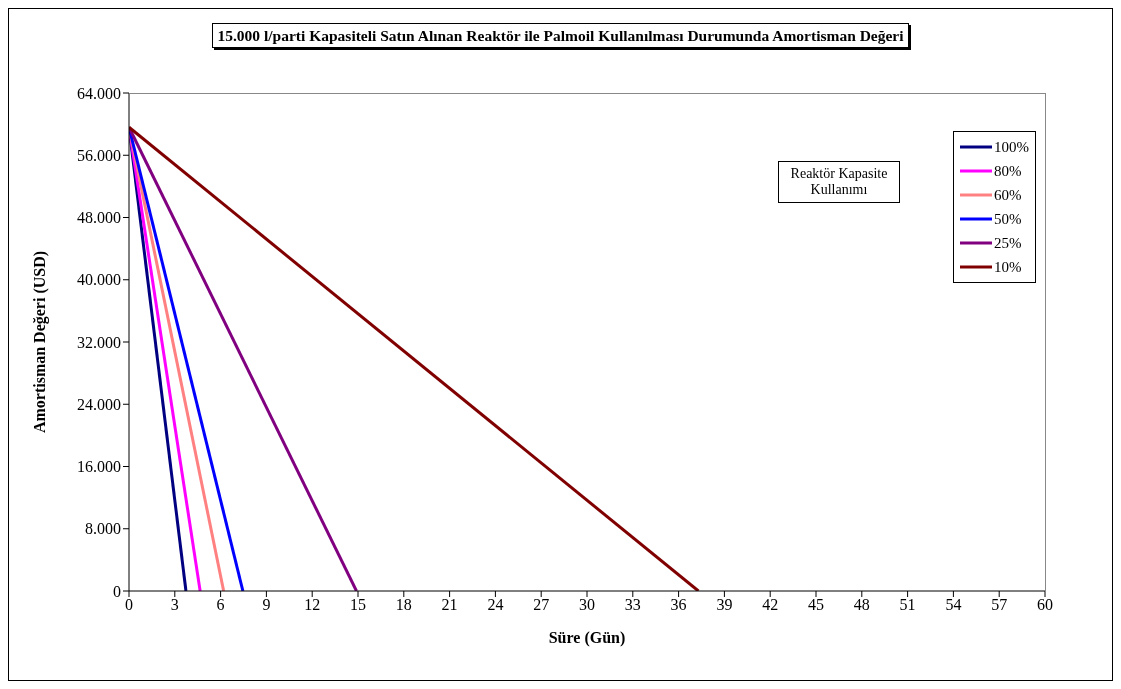 The image size is (1121, 689). I want to click on x-tick-label: 60, so click(1045, 605).